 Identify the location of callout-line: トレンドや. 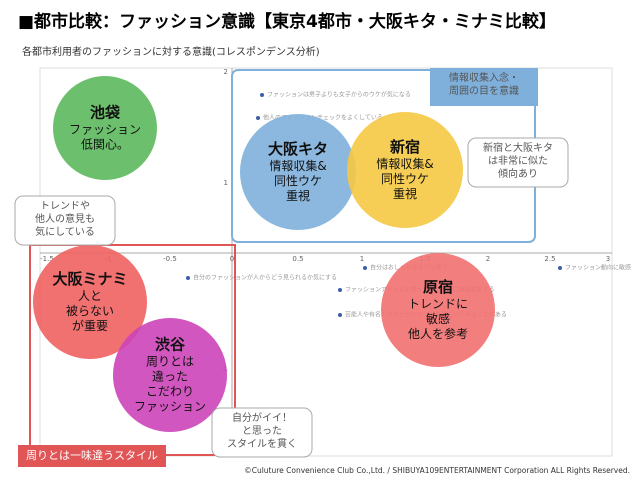
(65, 206).